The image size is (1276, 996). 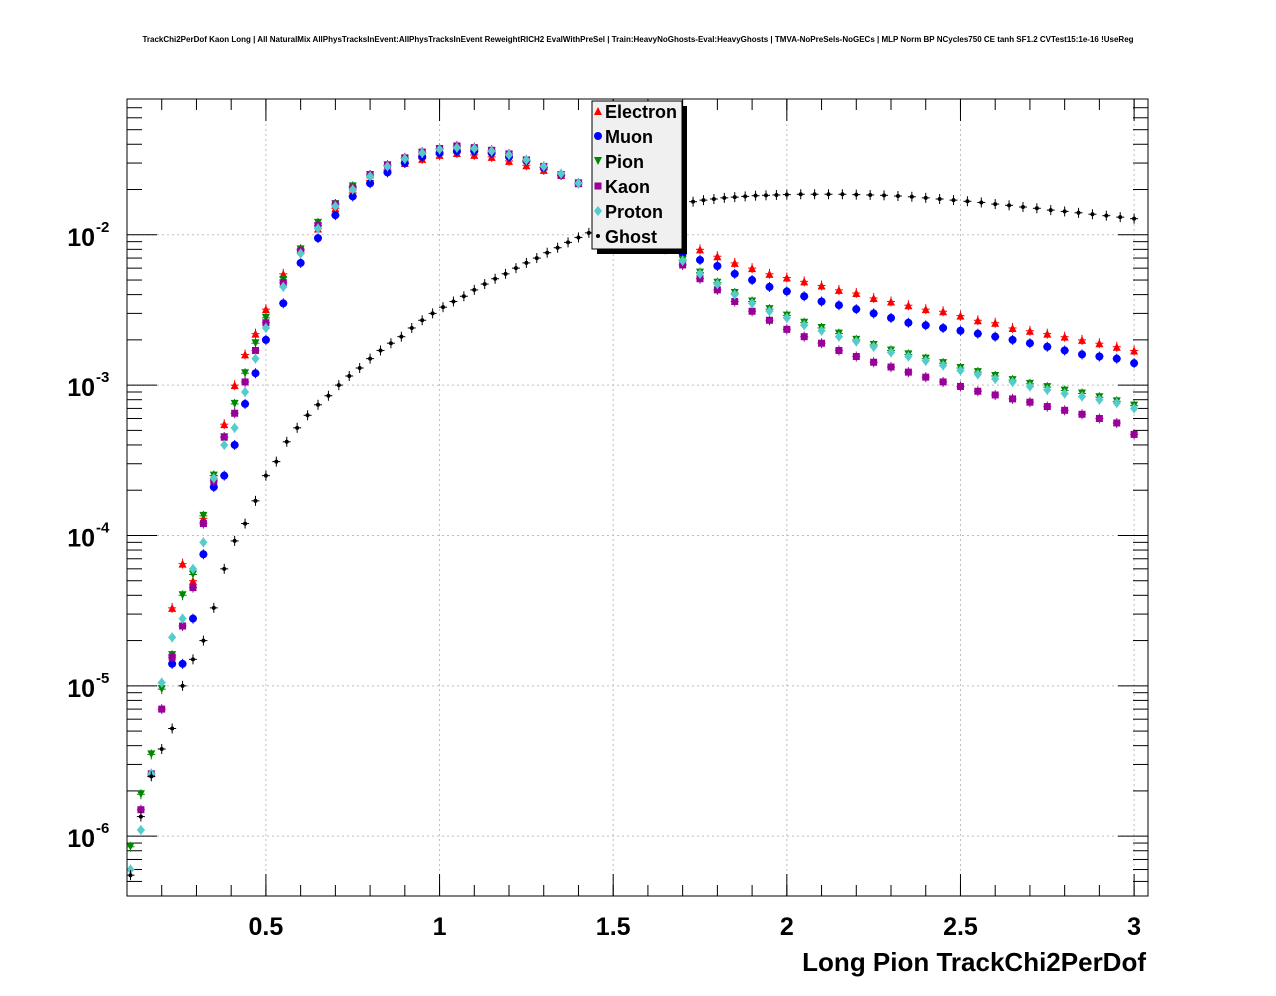 I want to click on legend-entries: Electron Muon Pion Kaon Proton Ghost, so click(x=635, y=174).